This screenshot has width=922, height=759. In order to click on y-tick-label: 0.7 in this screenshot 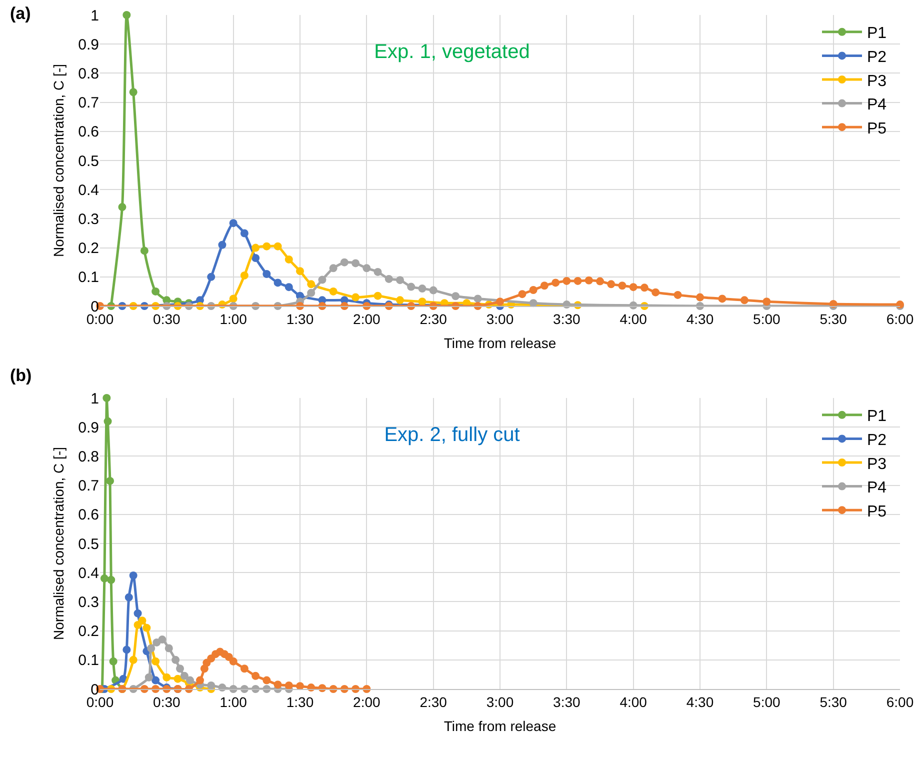, I will do `click(88, 486)`.